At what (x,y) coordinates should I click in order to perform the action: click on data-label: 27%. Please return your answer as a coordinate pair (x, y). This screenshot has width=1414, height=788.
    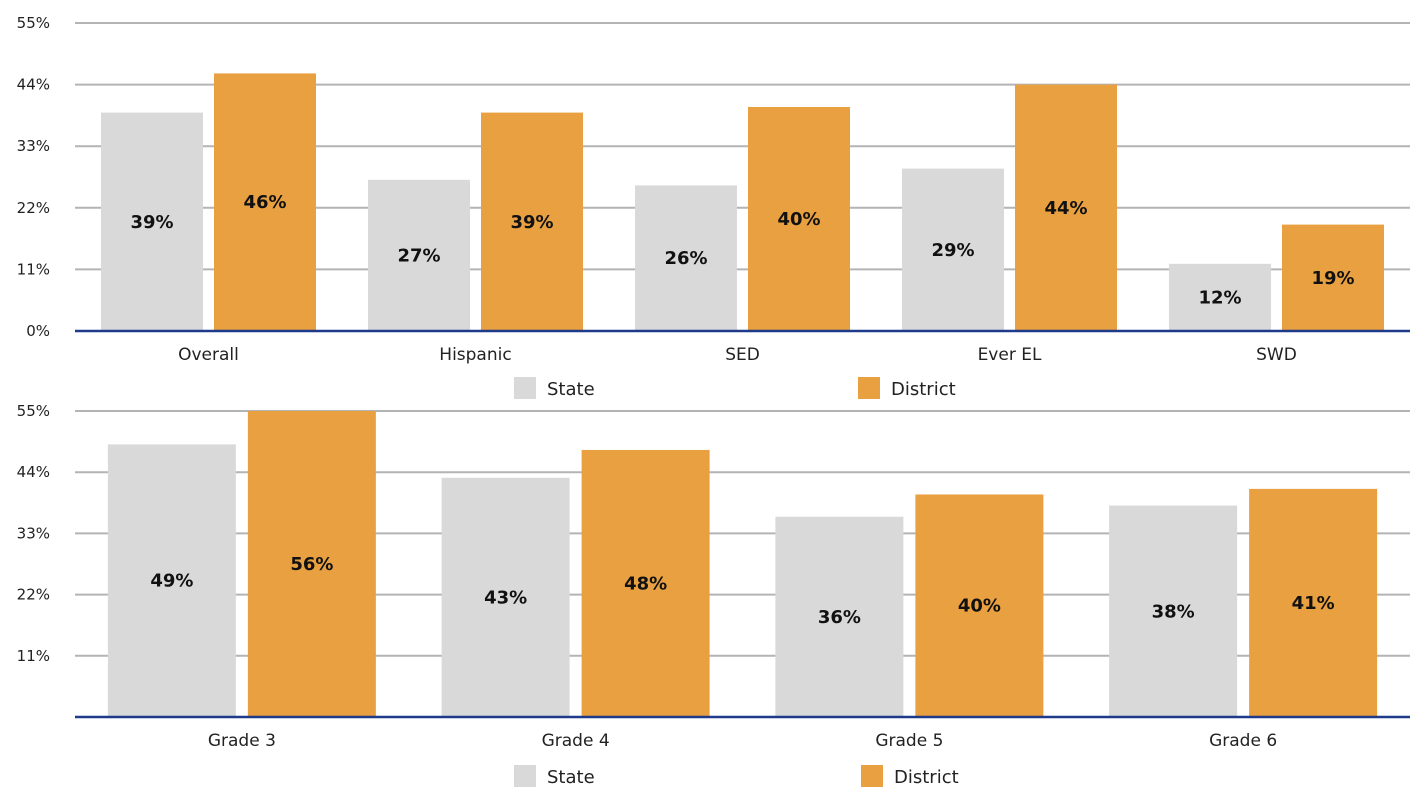
    Looking at the image, I should click on (418, 255).